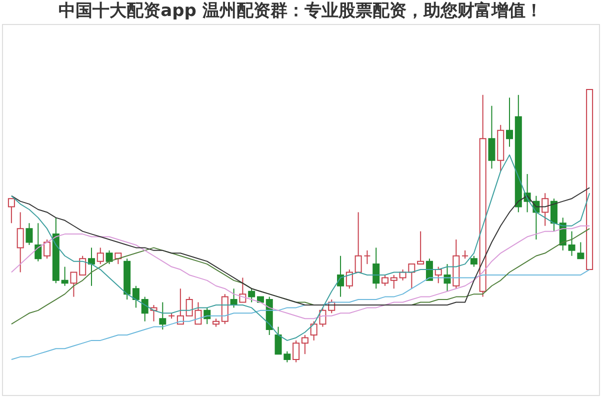  I want to click on chart-title: 中国十大配资app 温州配资群：专业股票配资，助您财富增值！, so click(300, 11).